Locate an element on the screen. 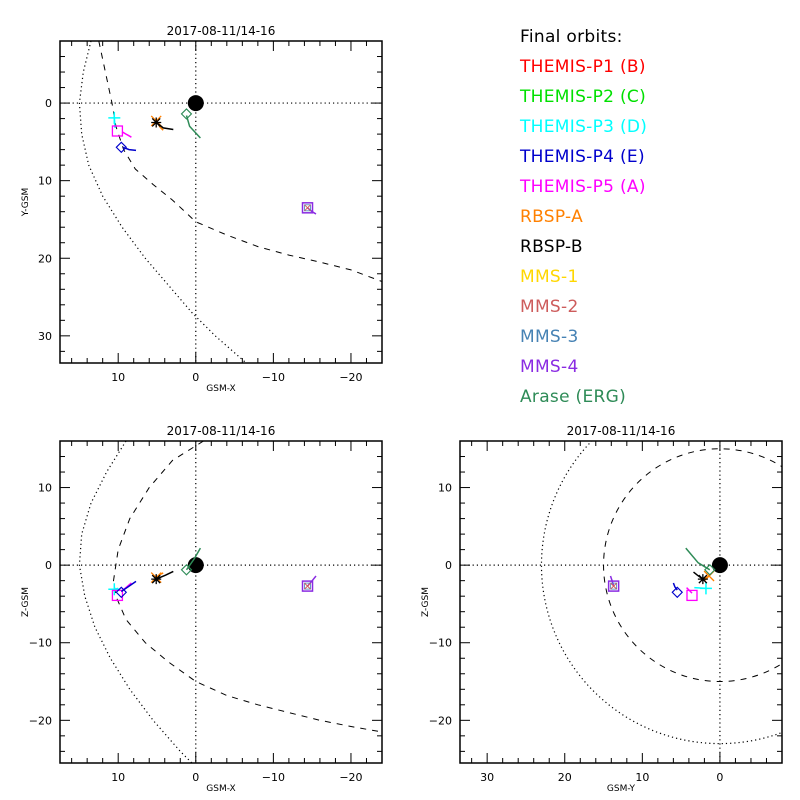  legend-item-mms-3: MMS-3 is located at coordinates (549, 337).